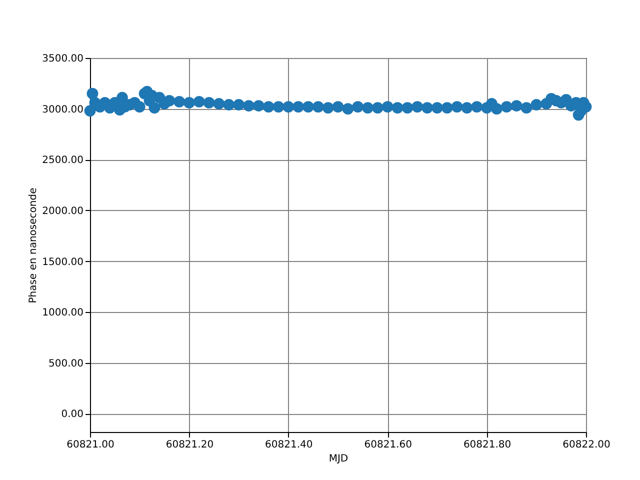 Image resolution: width=640 pixels, height=480 pixels. I want to click on y-tick-label: 500.00, so click(66, 364).